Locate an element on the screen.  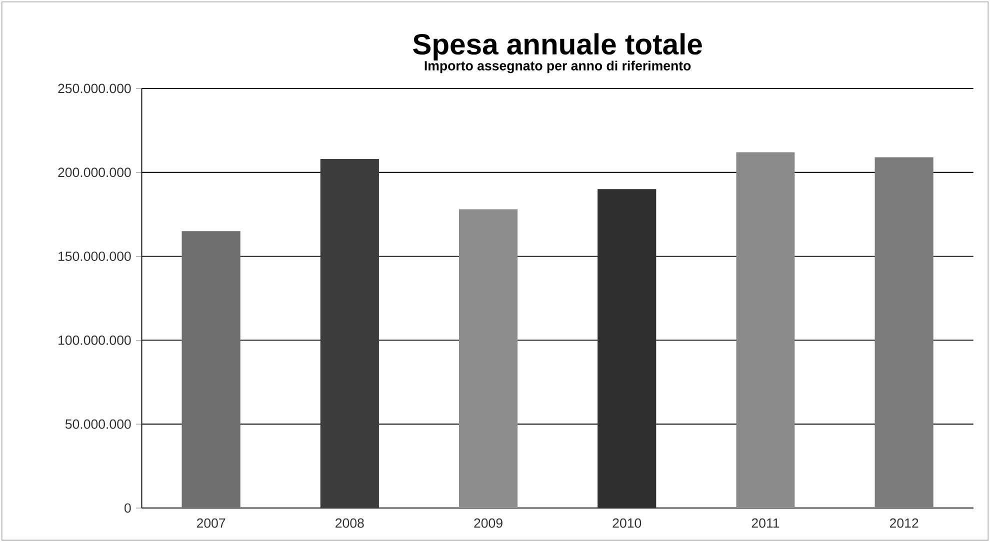
chart-title: Spesa annuale totale is located at coordinates (557, 46).